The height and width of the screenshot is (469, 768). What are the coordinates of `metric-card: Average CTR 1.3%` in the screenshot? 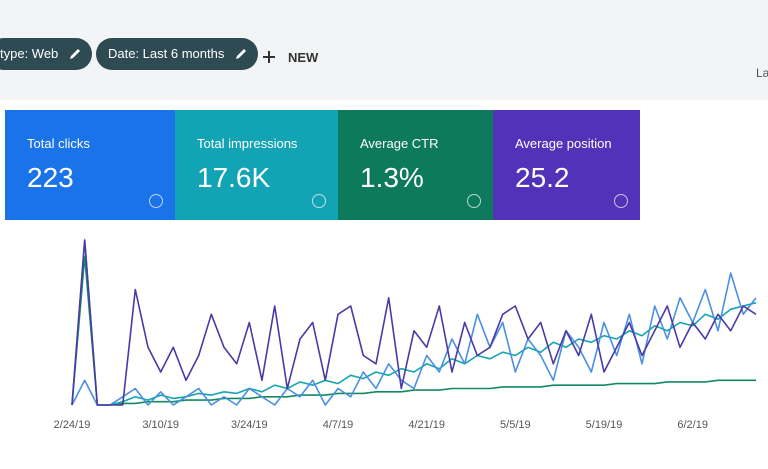 It's located at (415, 165).